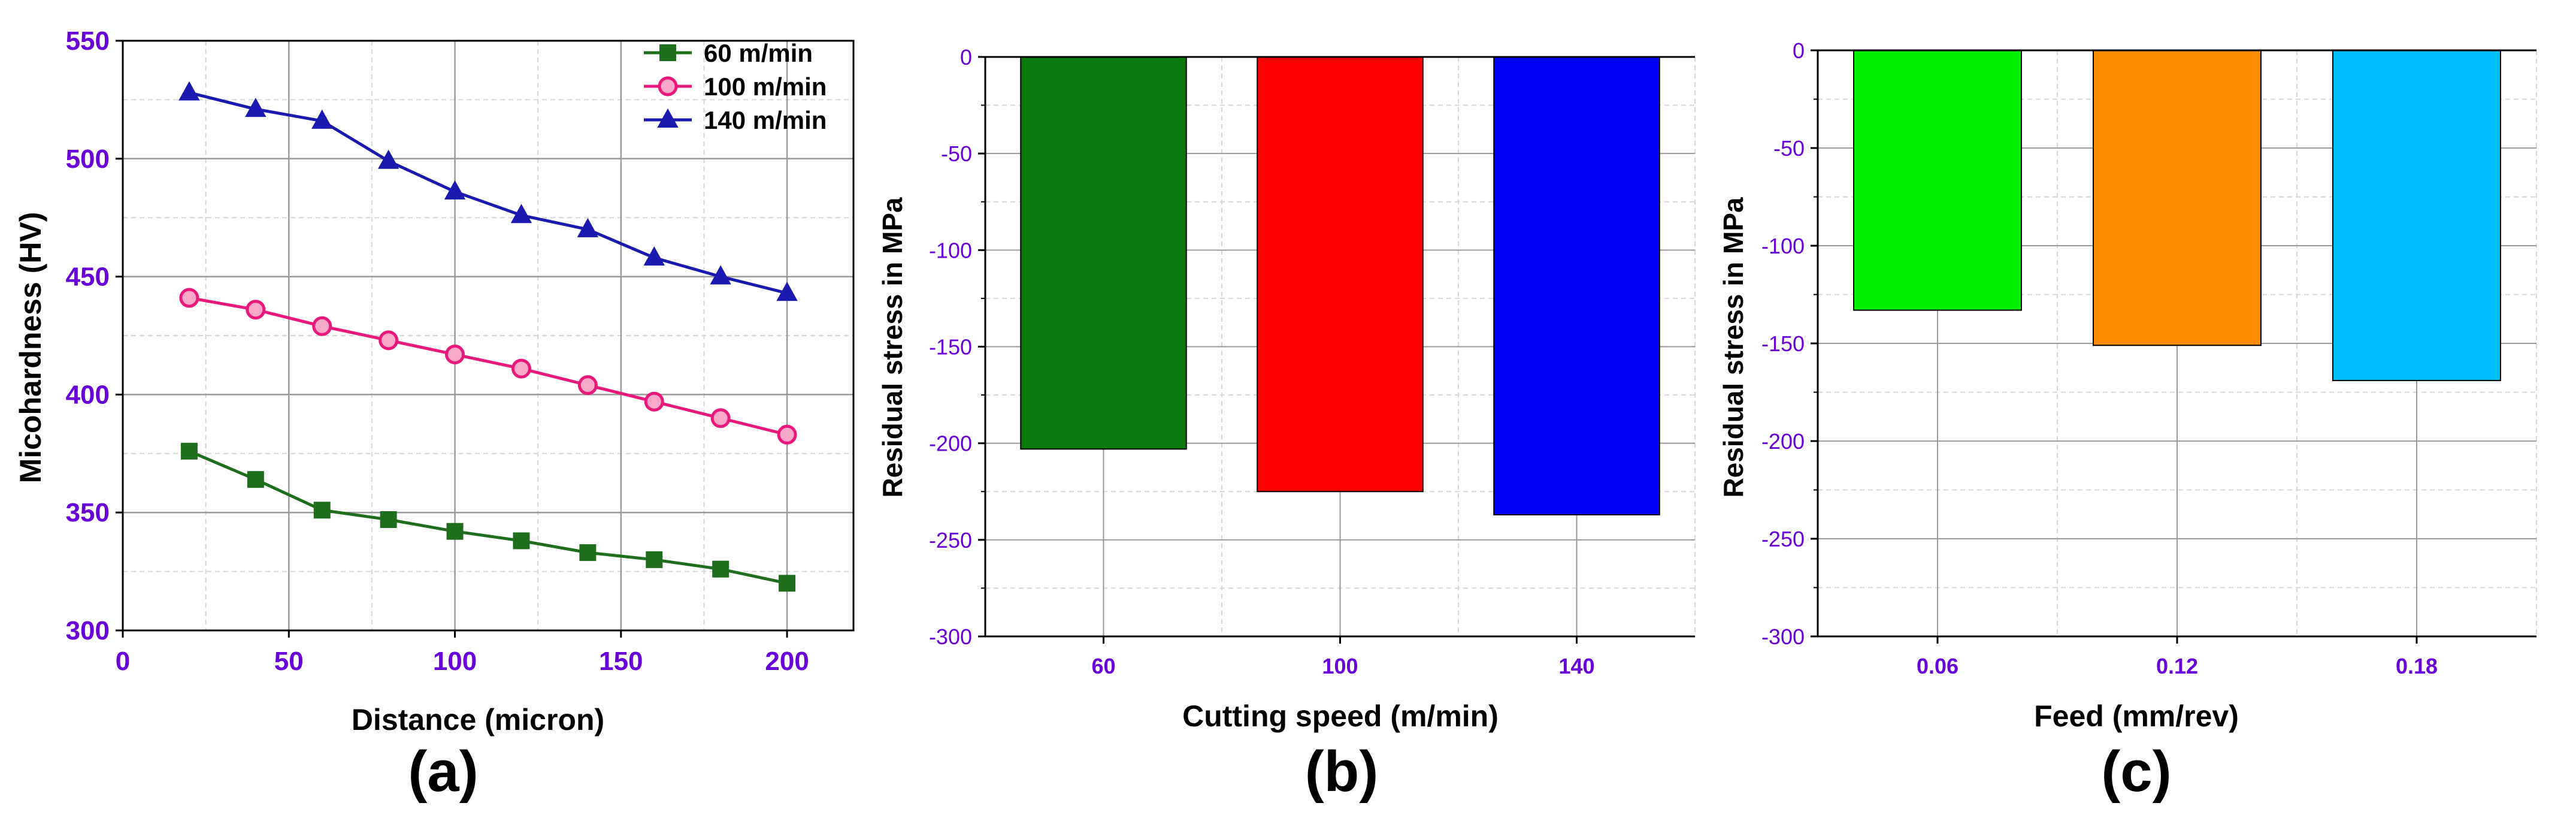 The image size is (2576, 824). Describe the element at coordinates (1103, 666) in the screenshot. I see `x-tick-label: 60` at that location.